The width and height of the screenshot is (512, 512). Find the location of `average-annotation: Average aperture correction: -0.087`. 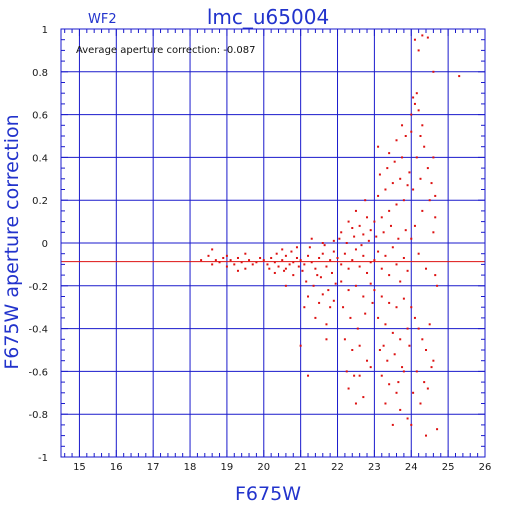

average-annotation: Average aperture correction: -0.087 is located at coordinates (166, 50).